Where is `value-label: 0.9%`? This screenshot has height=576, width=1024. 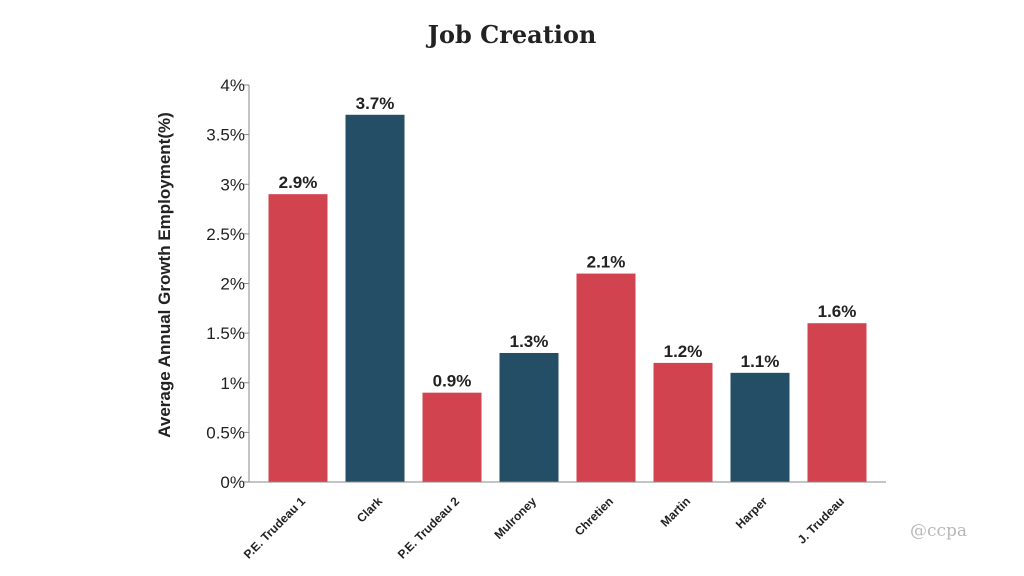 value-label: 0.9% is located at coordinates (452, 381).